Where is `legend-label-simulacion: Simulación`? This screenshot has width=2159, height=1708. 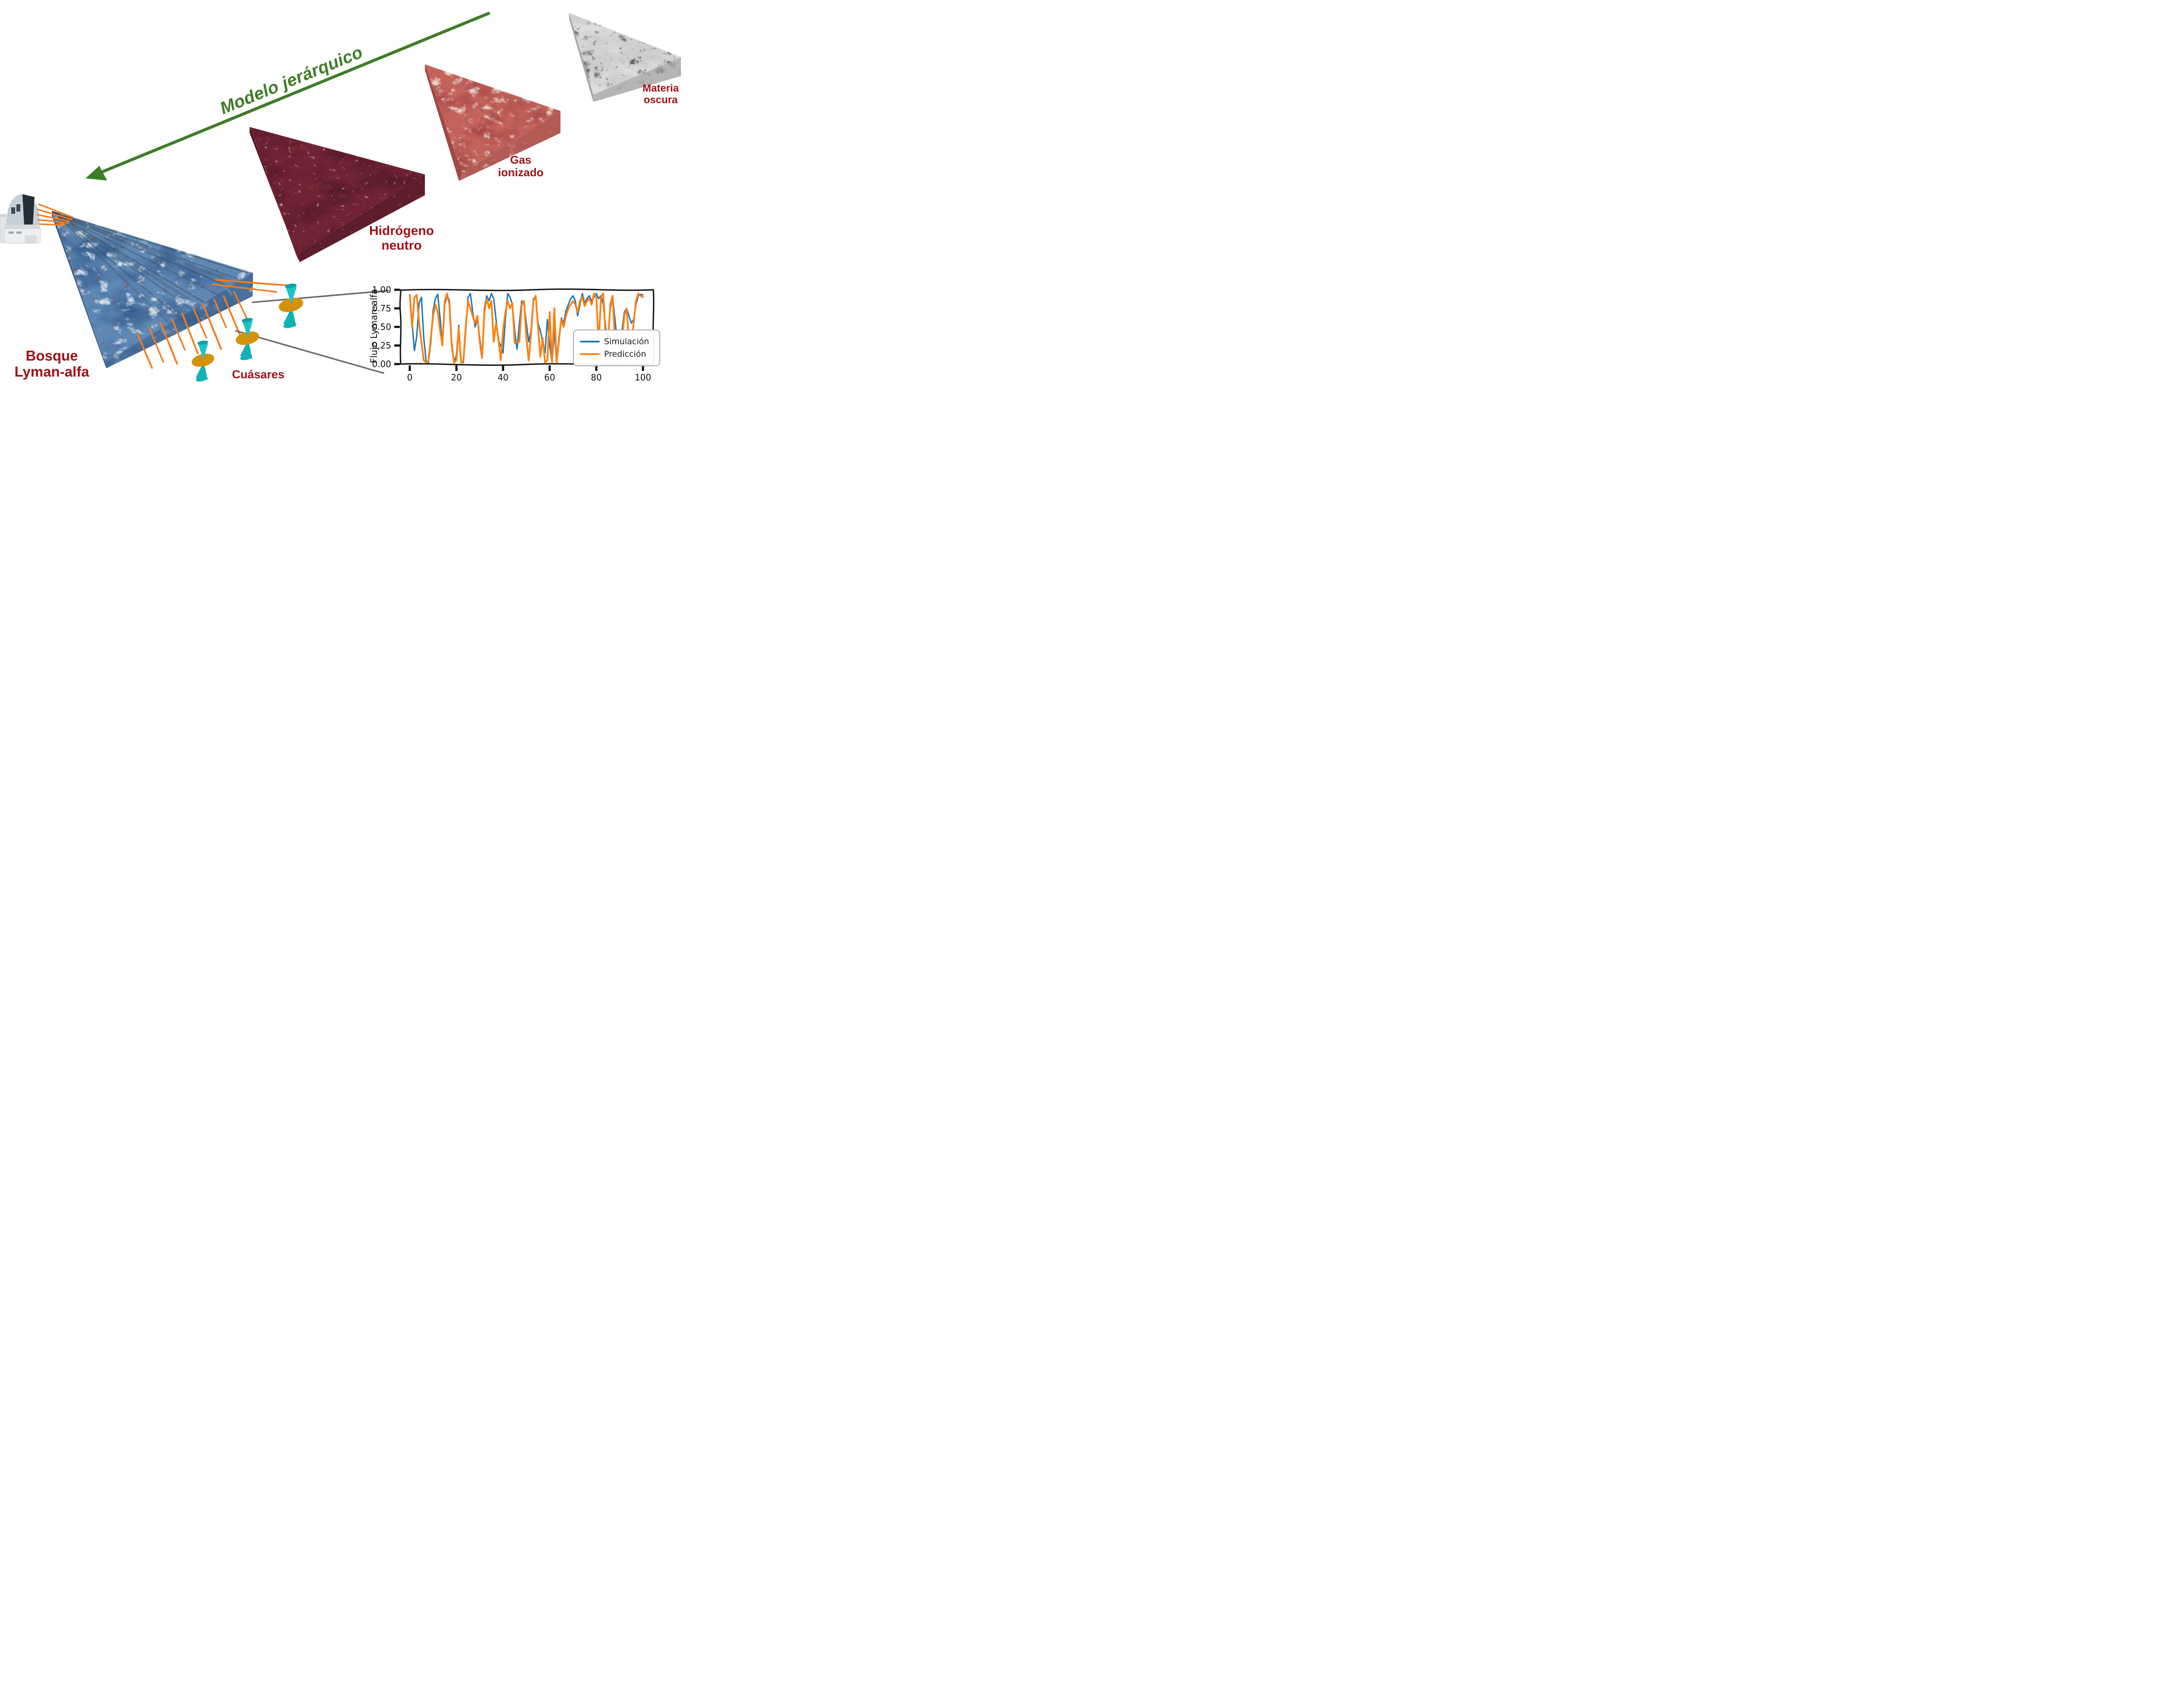
legend-label-simulacion: Simulación is located at coordinates (626, 341).